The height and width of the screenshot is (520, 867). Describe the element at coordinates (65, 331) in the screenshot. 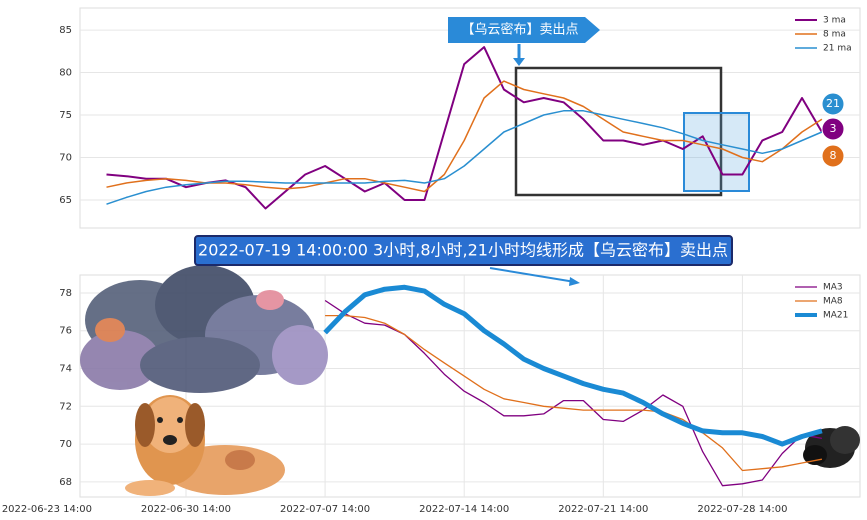

I see `y-tick-label: 76` at that location.